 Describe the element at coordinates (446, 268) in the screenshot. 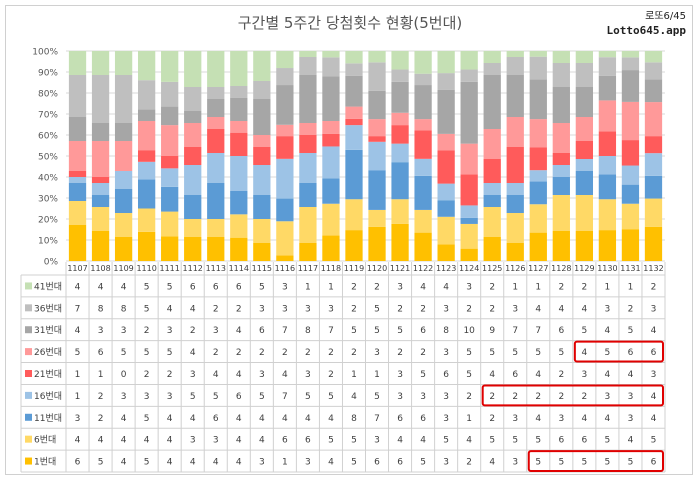

I see `x-tick-label: 1123` at that location.